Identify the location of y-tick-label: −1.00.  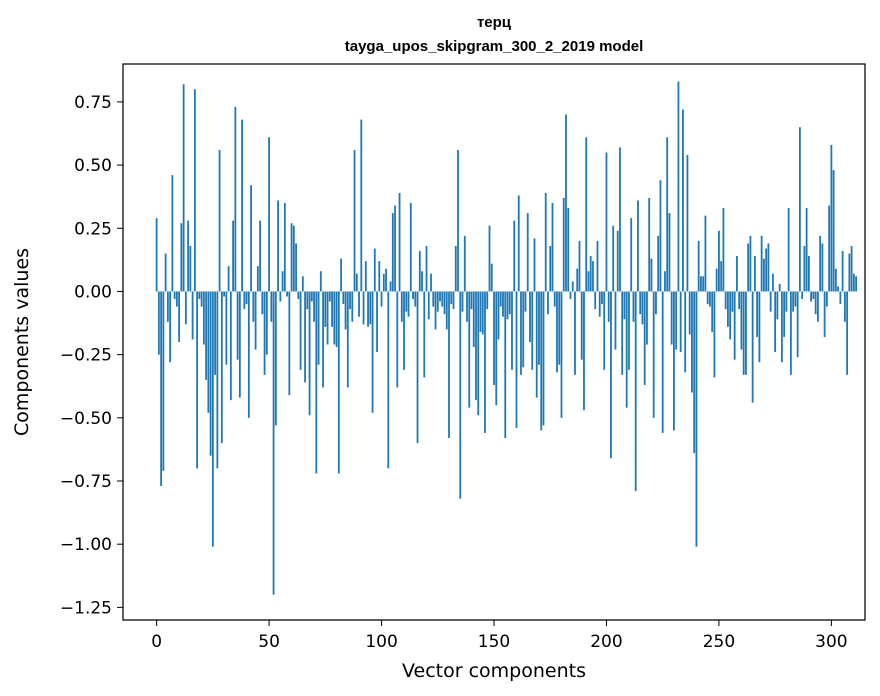
(86, 545).